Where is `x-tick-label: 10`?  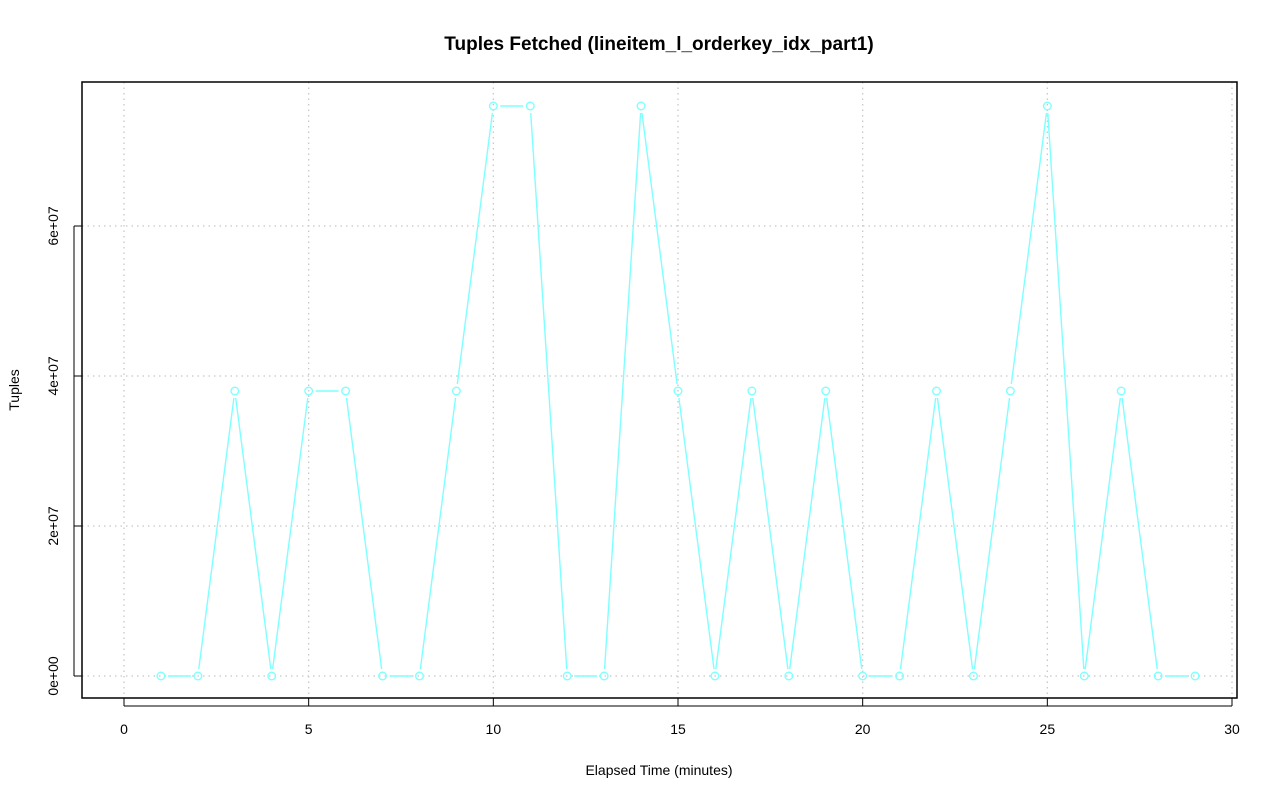
x-tick-label: 10 is located at coordinates (494, 729).